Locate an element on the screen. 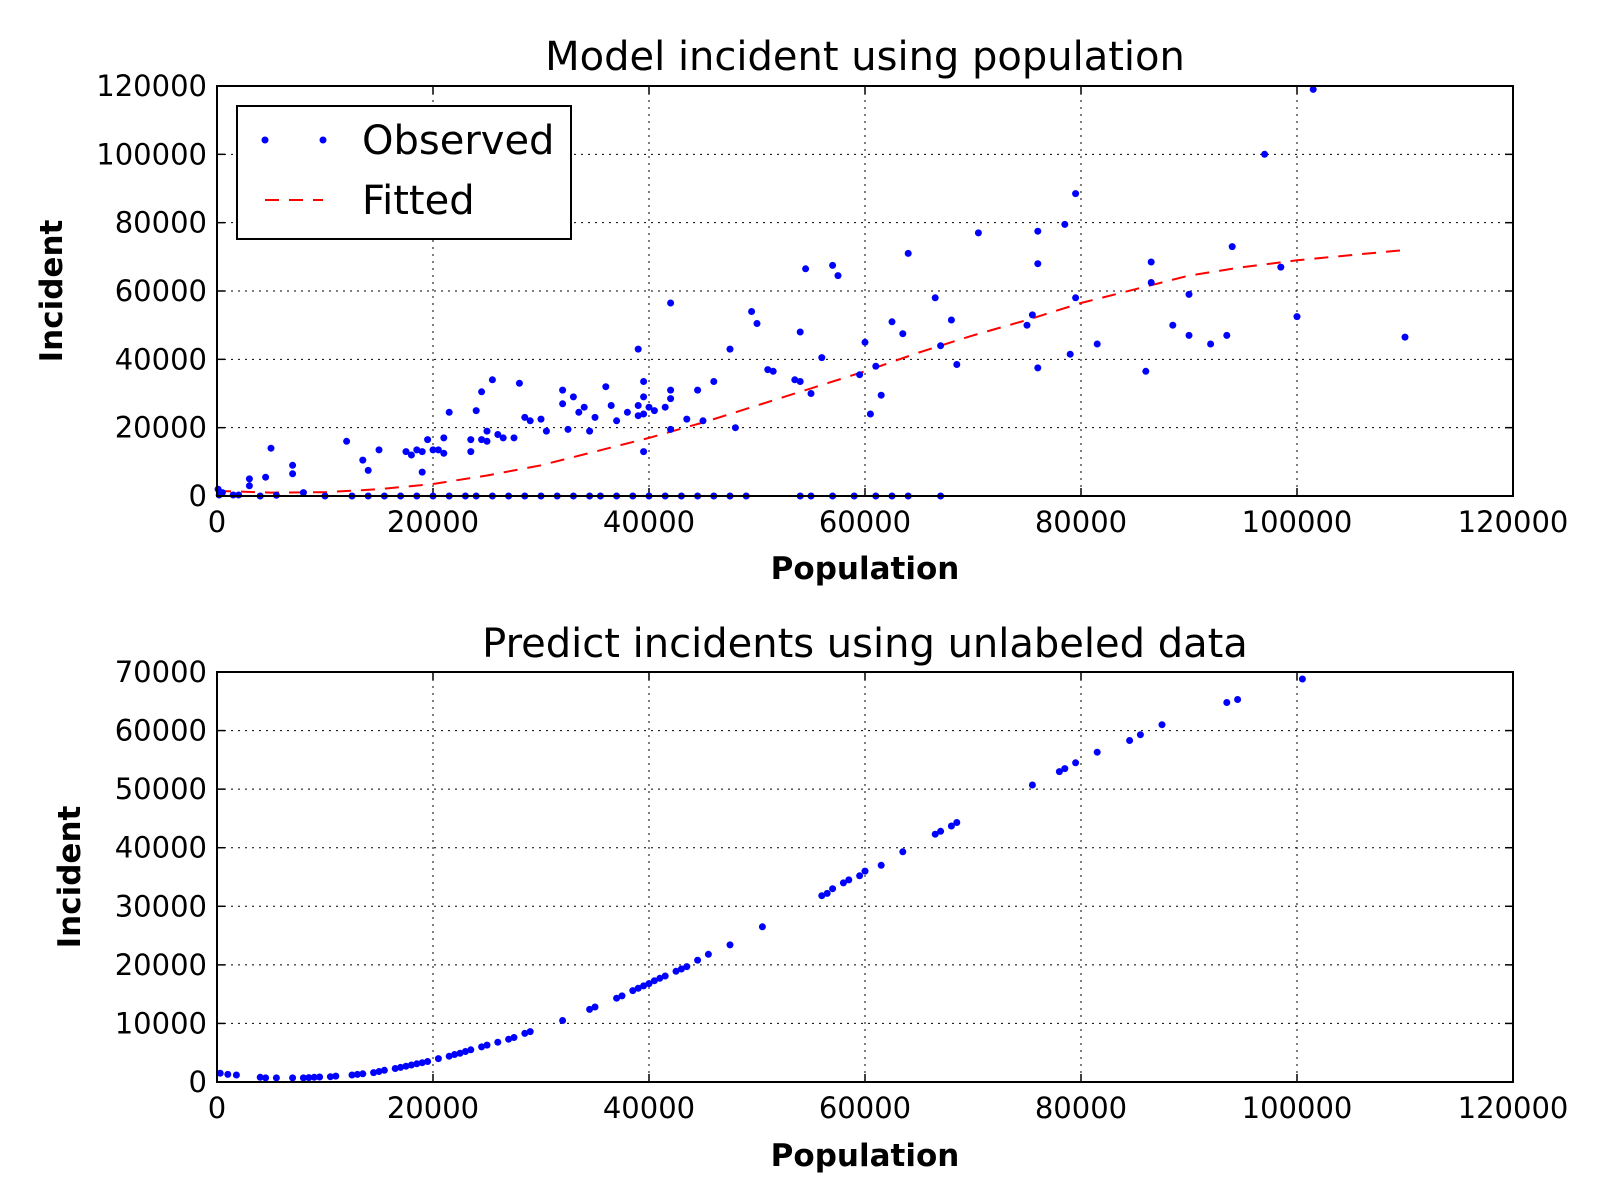 Image resolution: width=1600 pixels, height=1200 pixels. y-tick-label: 100000 is located at coordinates (151, 154).